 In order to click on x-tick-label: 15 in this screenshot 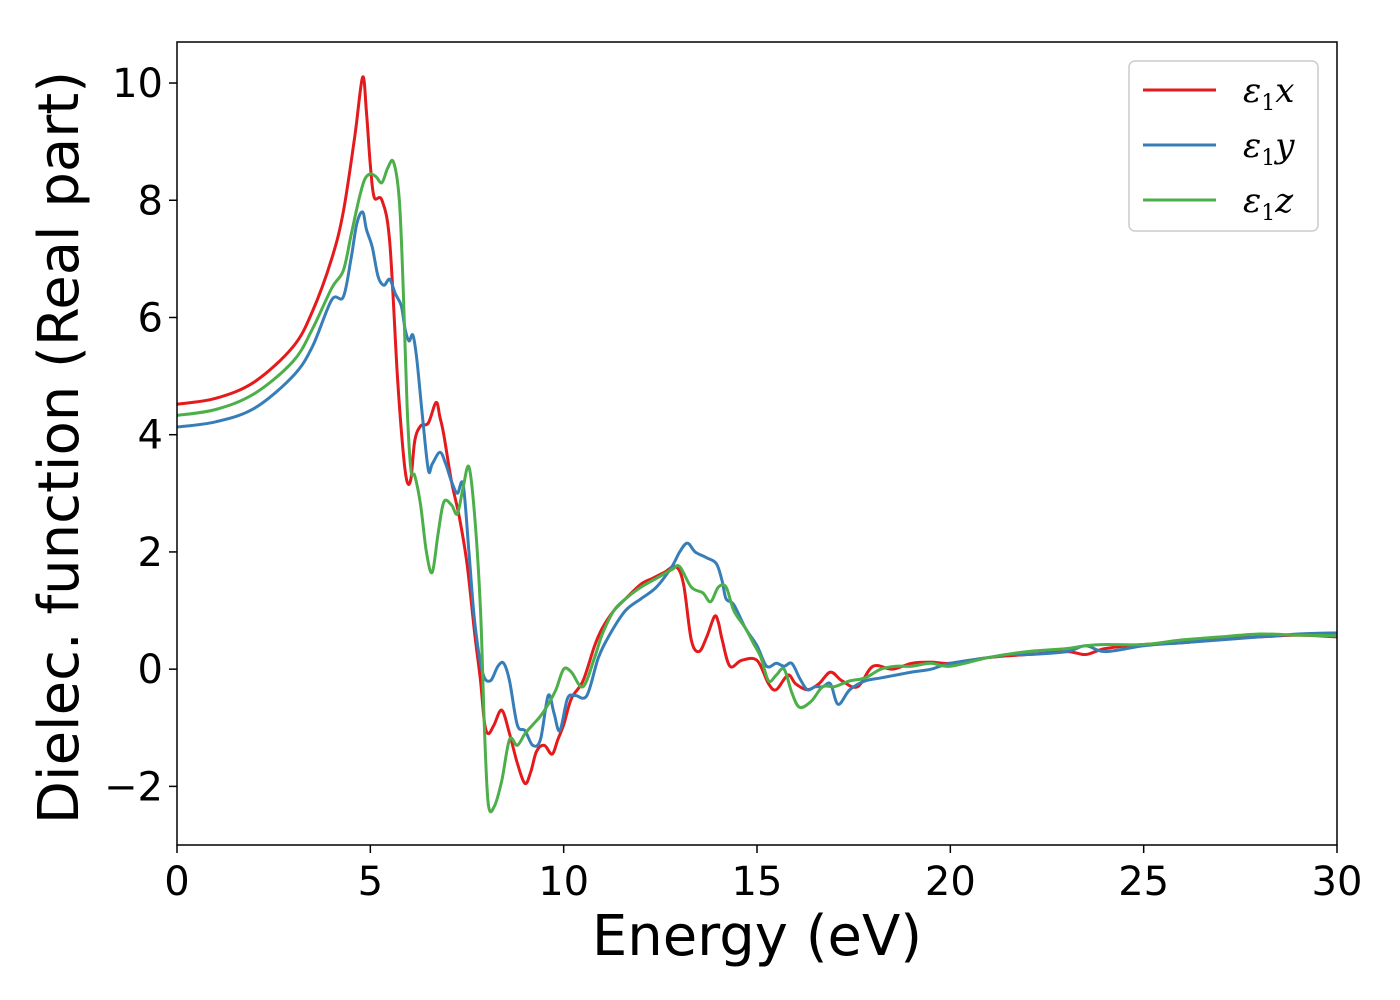, I will do `click(757, 882)`.